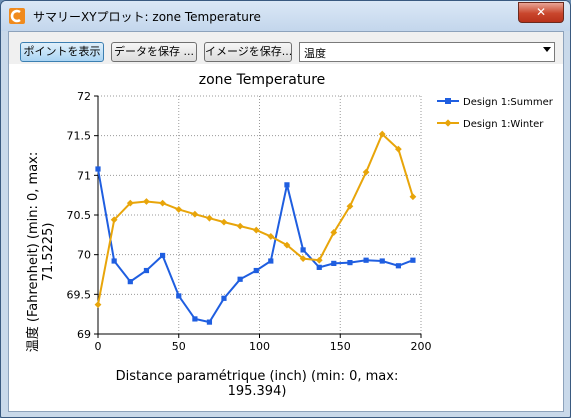 Image resolution: width=571 pixels, height=418 pixels. I want to click on y-axis-label: 温度 (Fahrenheit) (min: 0, max:71.5225), so click(40, 252).